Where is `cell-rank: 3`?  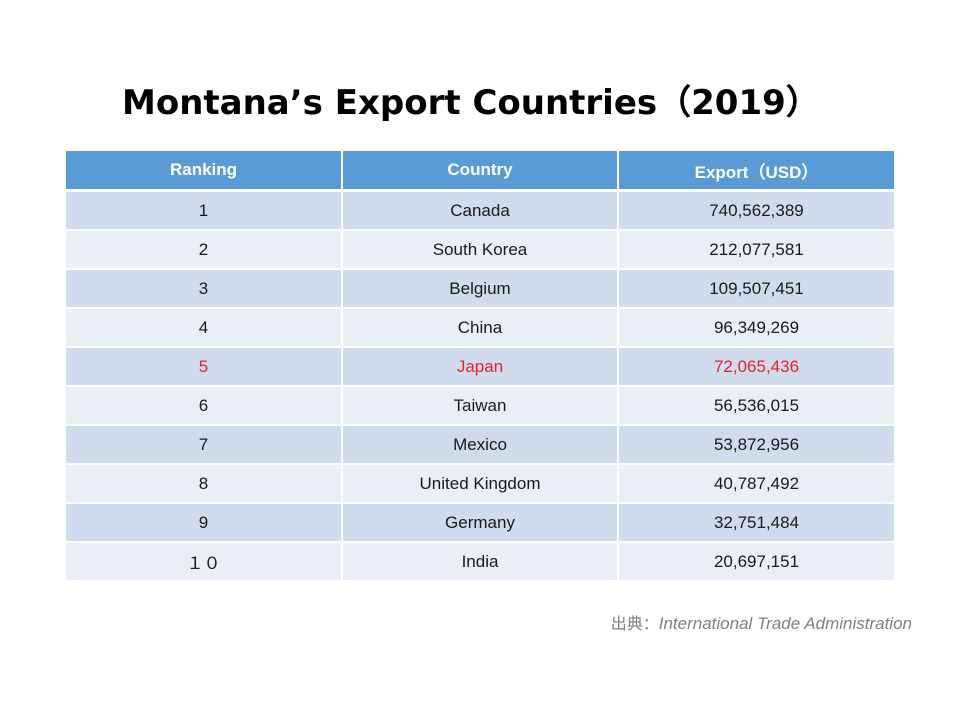
cell-rank: 3 is located at coordinates (204, 289).